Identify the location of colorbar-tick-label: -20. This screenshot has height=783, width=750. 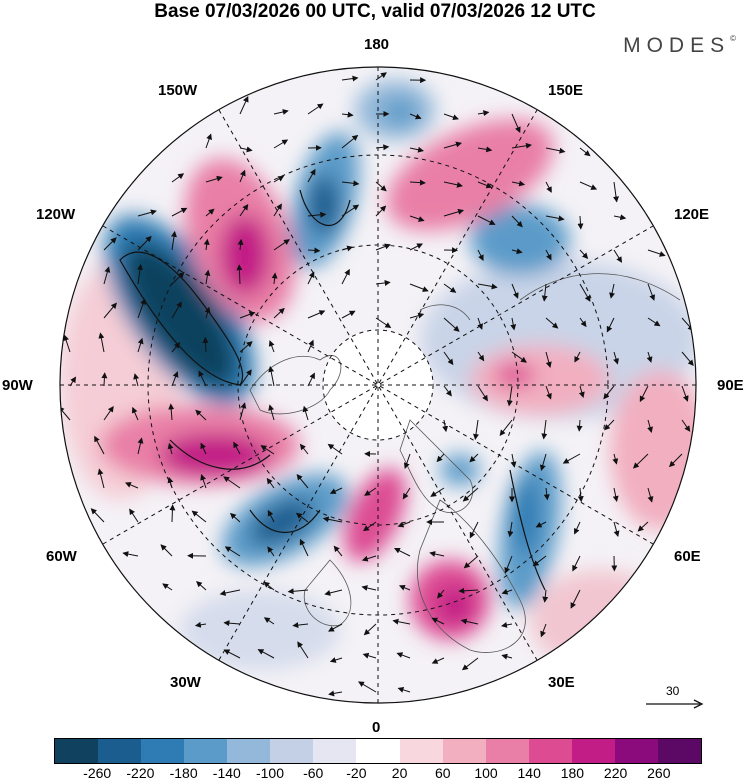
(356, 773).